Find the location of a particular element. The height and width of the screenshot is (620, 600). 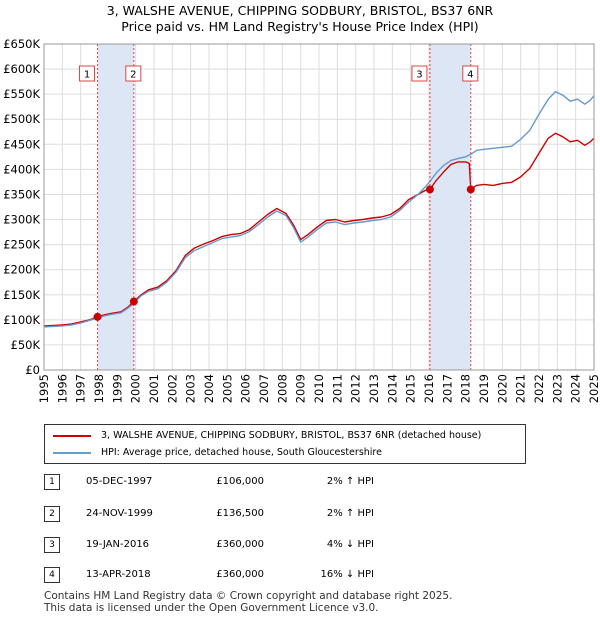

transaction-hpi-diff: 4% ↓ HPI is located at coordinates (350, 544).